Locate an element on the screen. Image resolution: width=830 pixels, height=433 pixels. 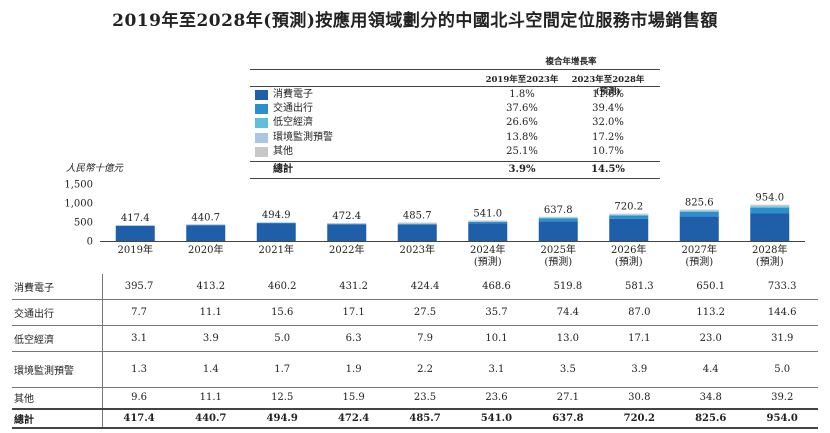
table-cell: 954.0 is located at coordinates (782, 418).